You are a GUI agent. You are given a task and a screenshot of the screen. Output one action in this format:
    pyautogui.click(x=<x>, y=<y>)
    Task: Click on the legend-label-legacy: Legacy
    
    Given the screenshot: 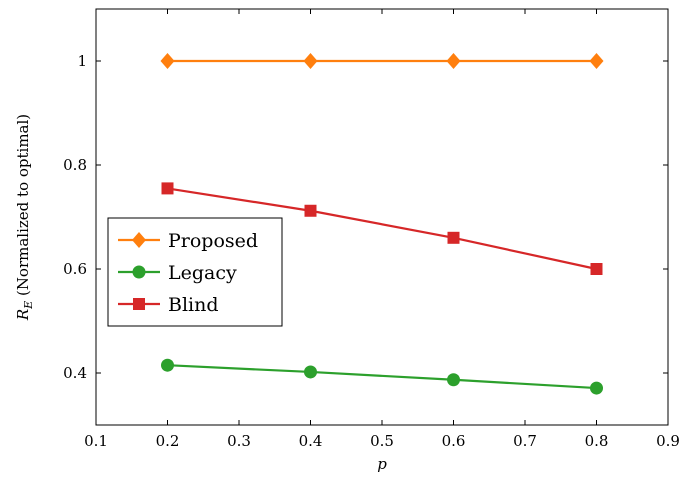 What is the action you would take?
    pyautogui.click(x=202, y=273)
    